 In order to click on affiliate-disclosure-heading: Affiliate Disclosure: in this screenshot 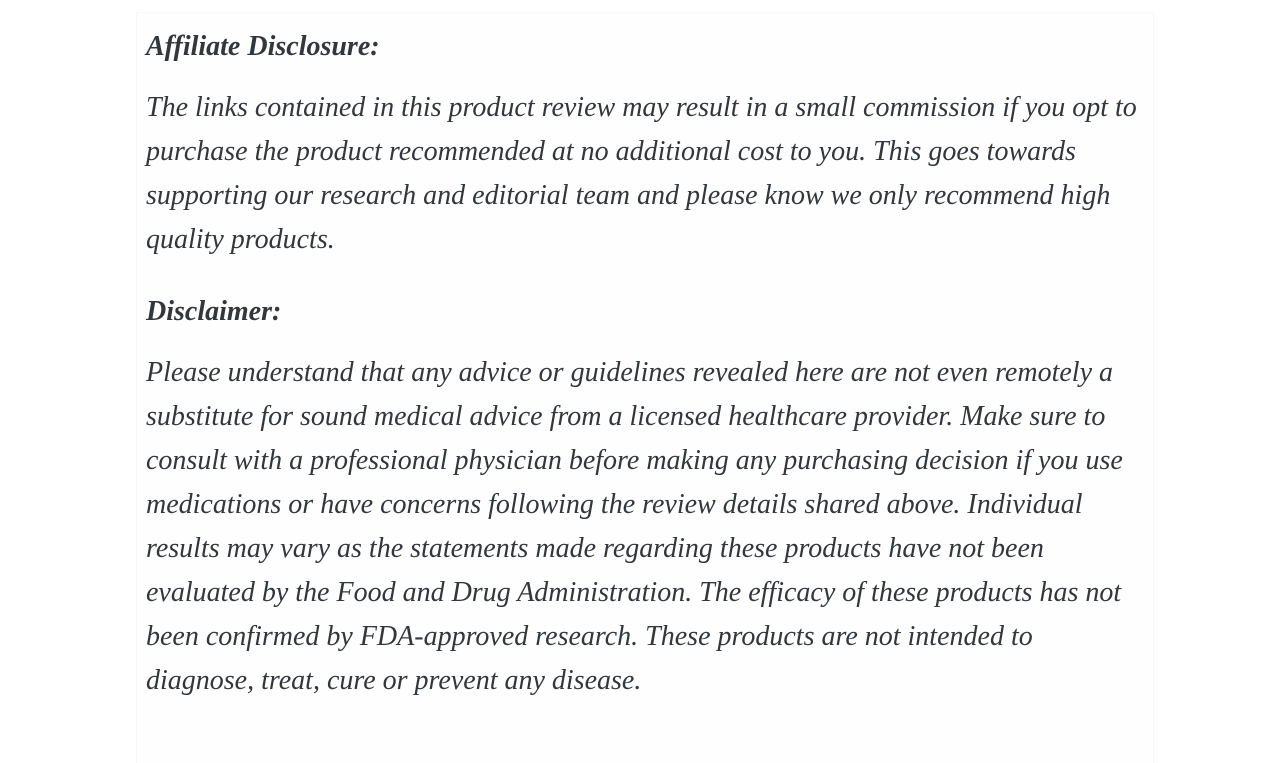, I will do `click(263, 46)`.